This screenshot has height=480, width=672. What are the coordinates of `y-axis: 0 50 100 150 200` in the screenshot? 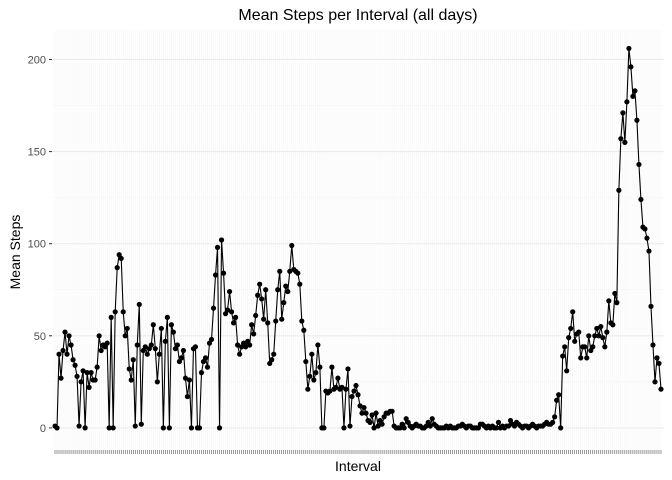 It's located at (40, 244).